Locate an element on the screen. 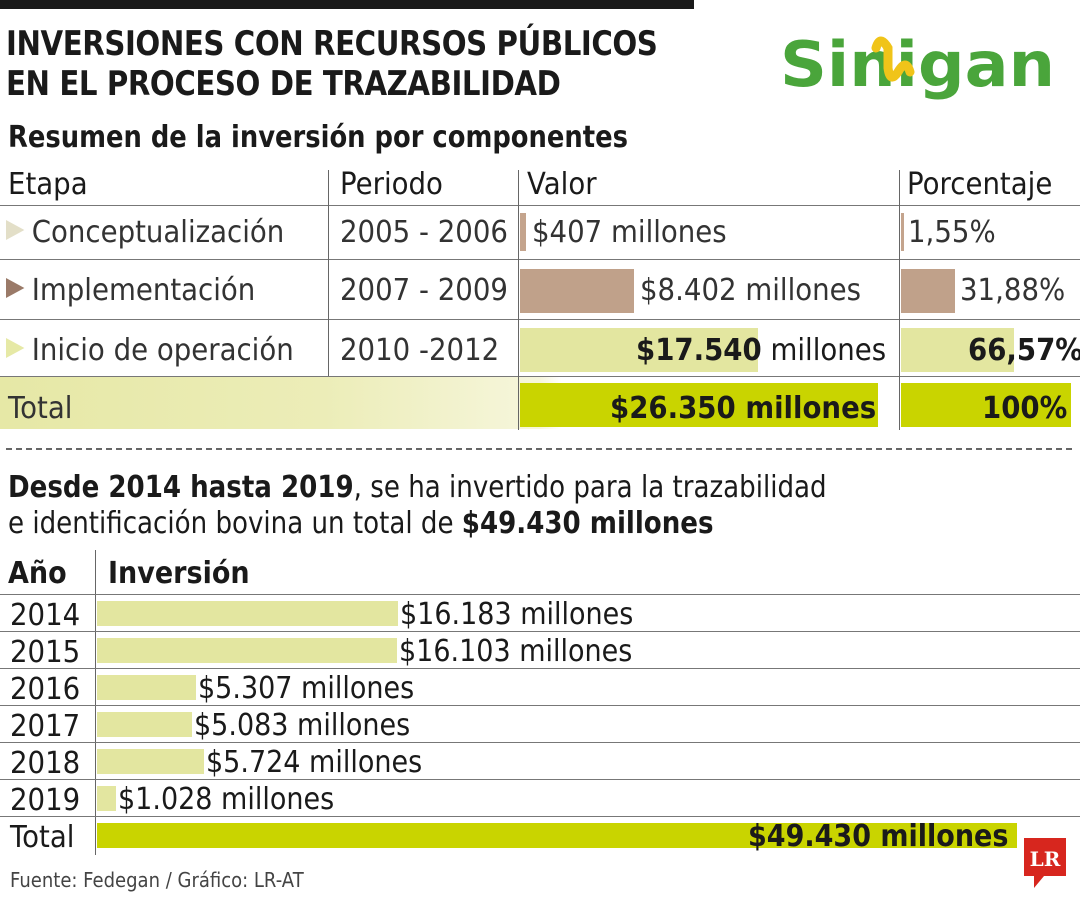 This screenshot has width=1080, height=900. total-porcentaje-bar is located at coordinates (986, 405).